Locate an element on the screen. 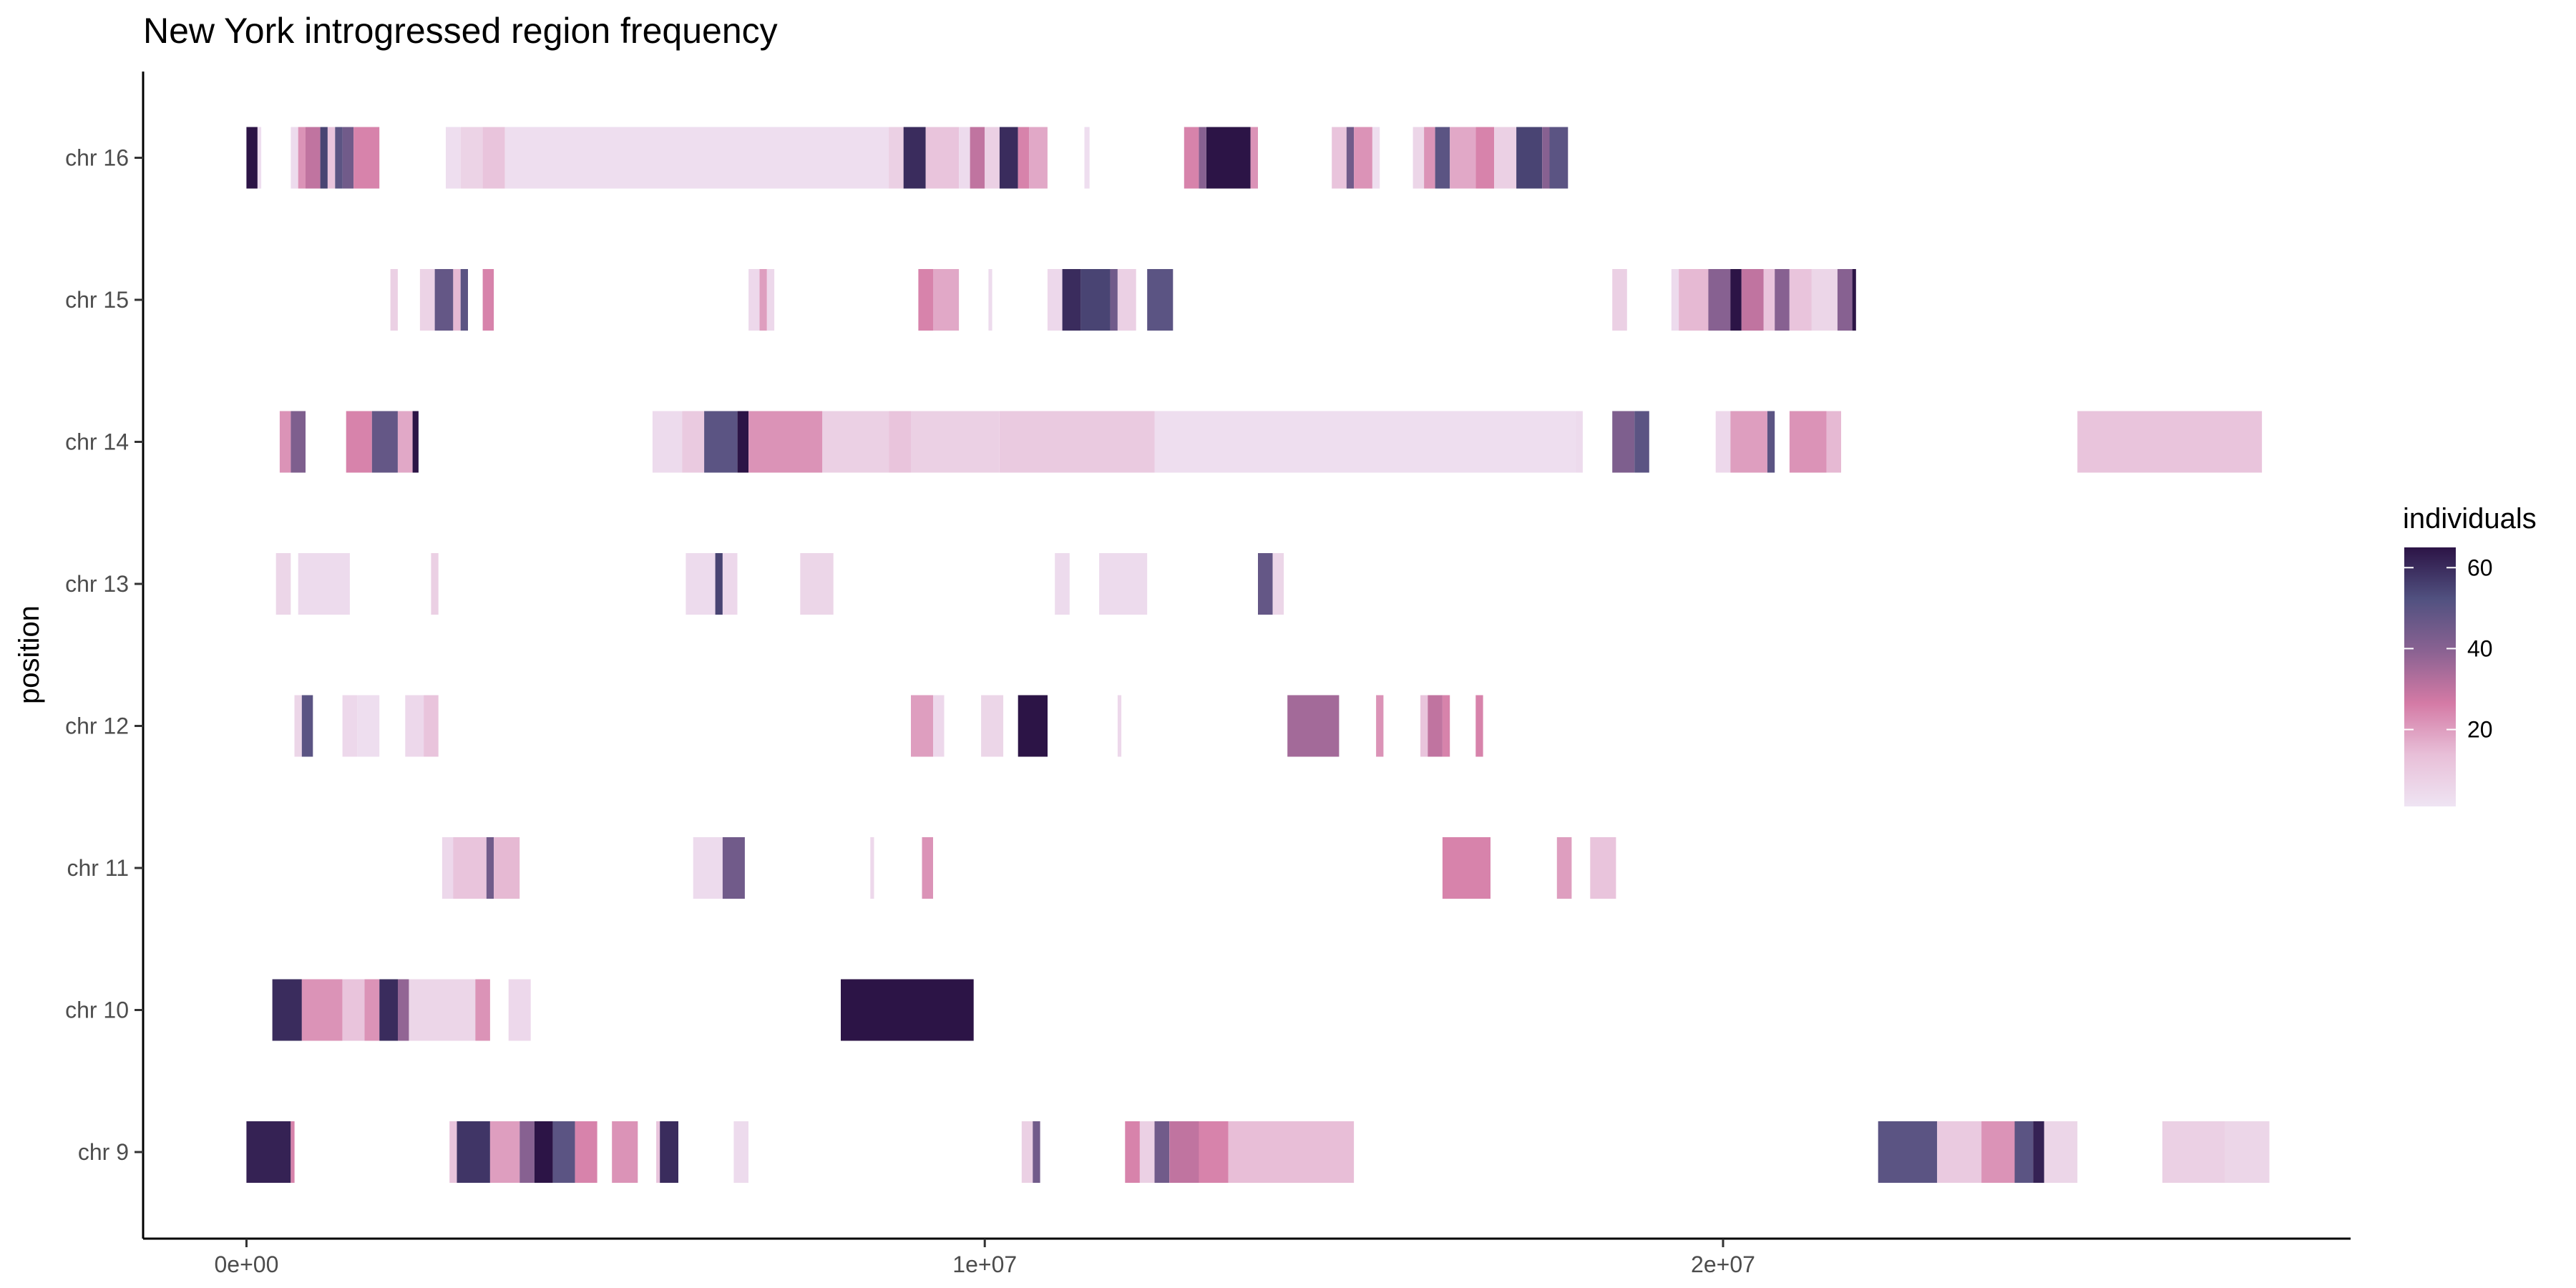 This screenshot has height=1288, width=2576. legend-ticks: 20 40 60 is located at coordinates (2448, 649).